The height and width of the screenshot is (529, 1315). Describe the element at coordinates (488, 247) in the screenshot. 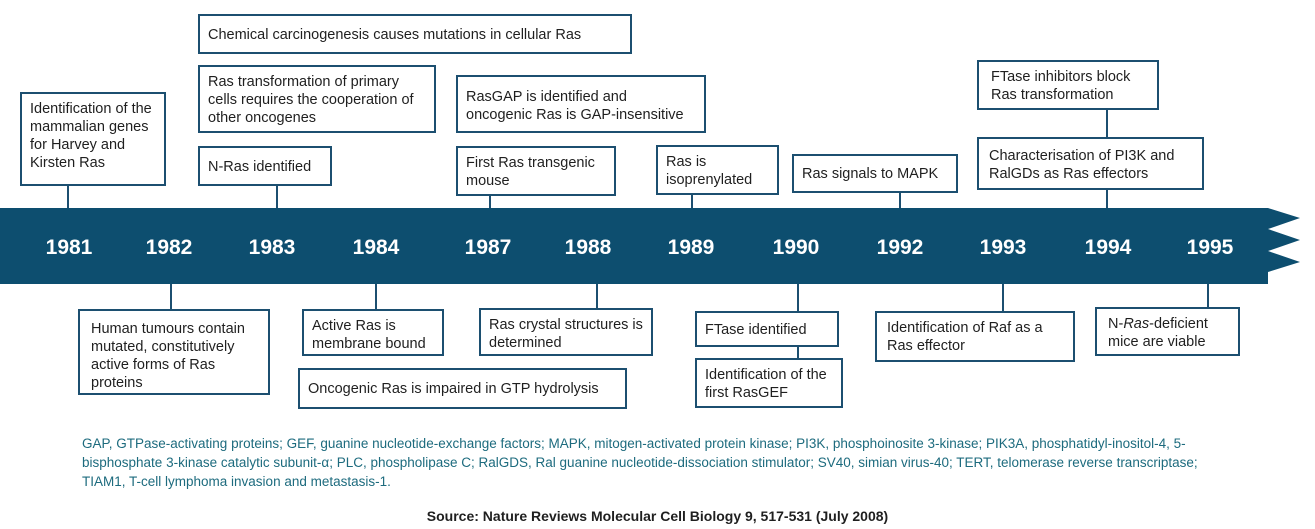

I see `year-label: 1987` at that location.